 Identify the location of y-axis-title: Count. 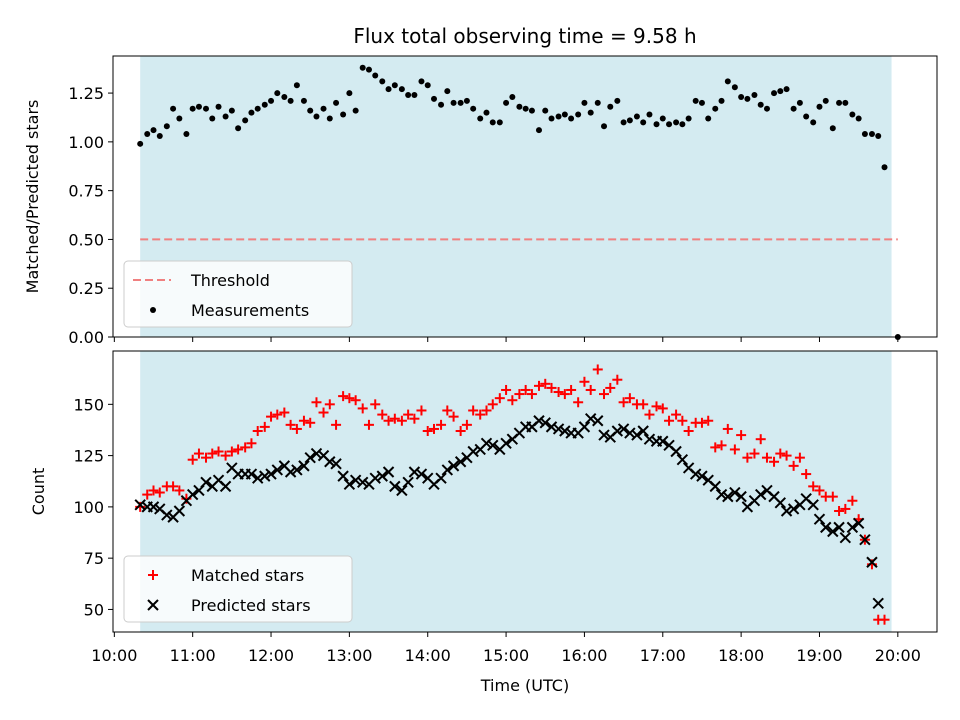
(38, 492).